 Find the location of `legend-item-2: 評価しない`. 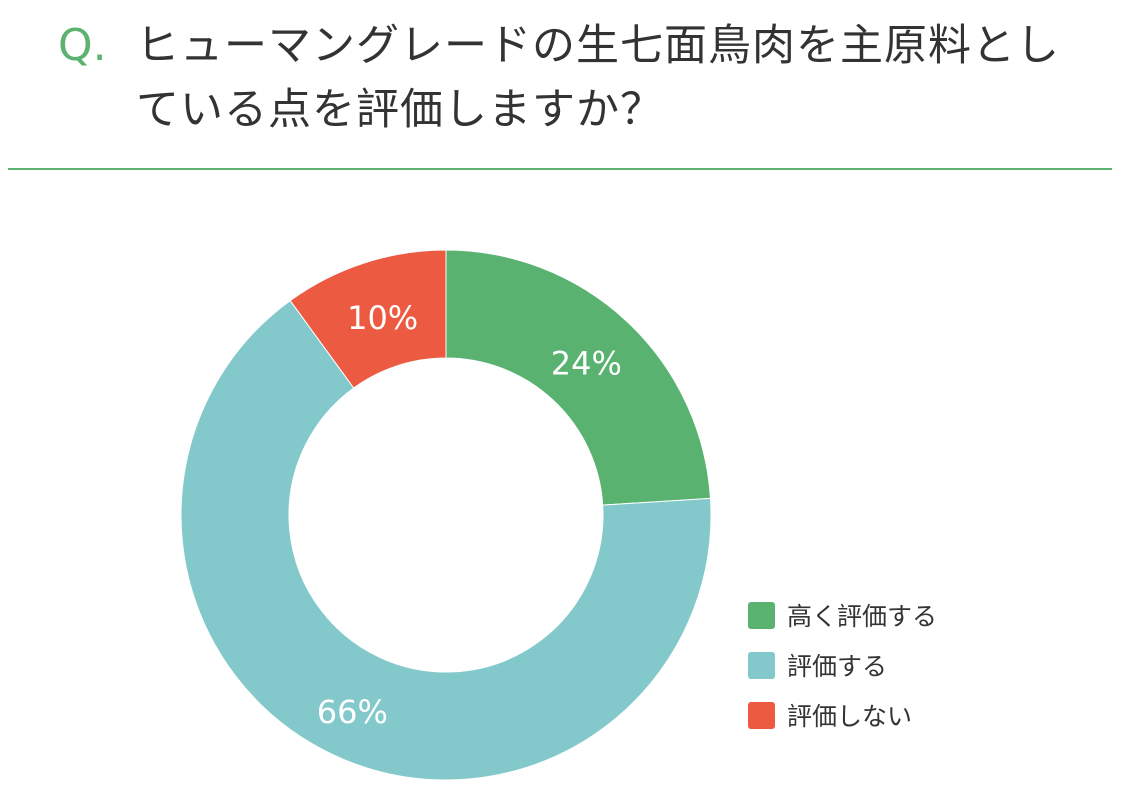

legend-item-2: 評価しない is located at coordinates (842, 715).